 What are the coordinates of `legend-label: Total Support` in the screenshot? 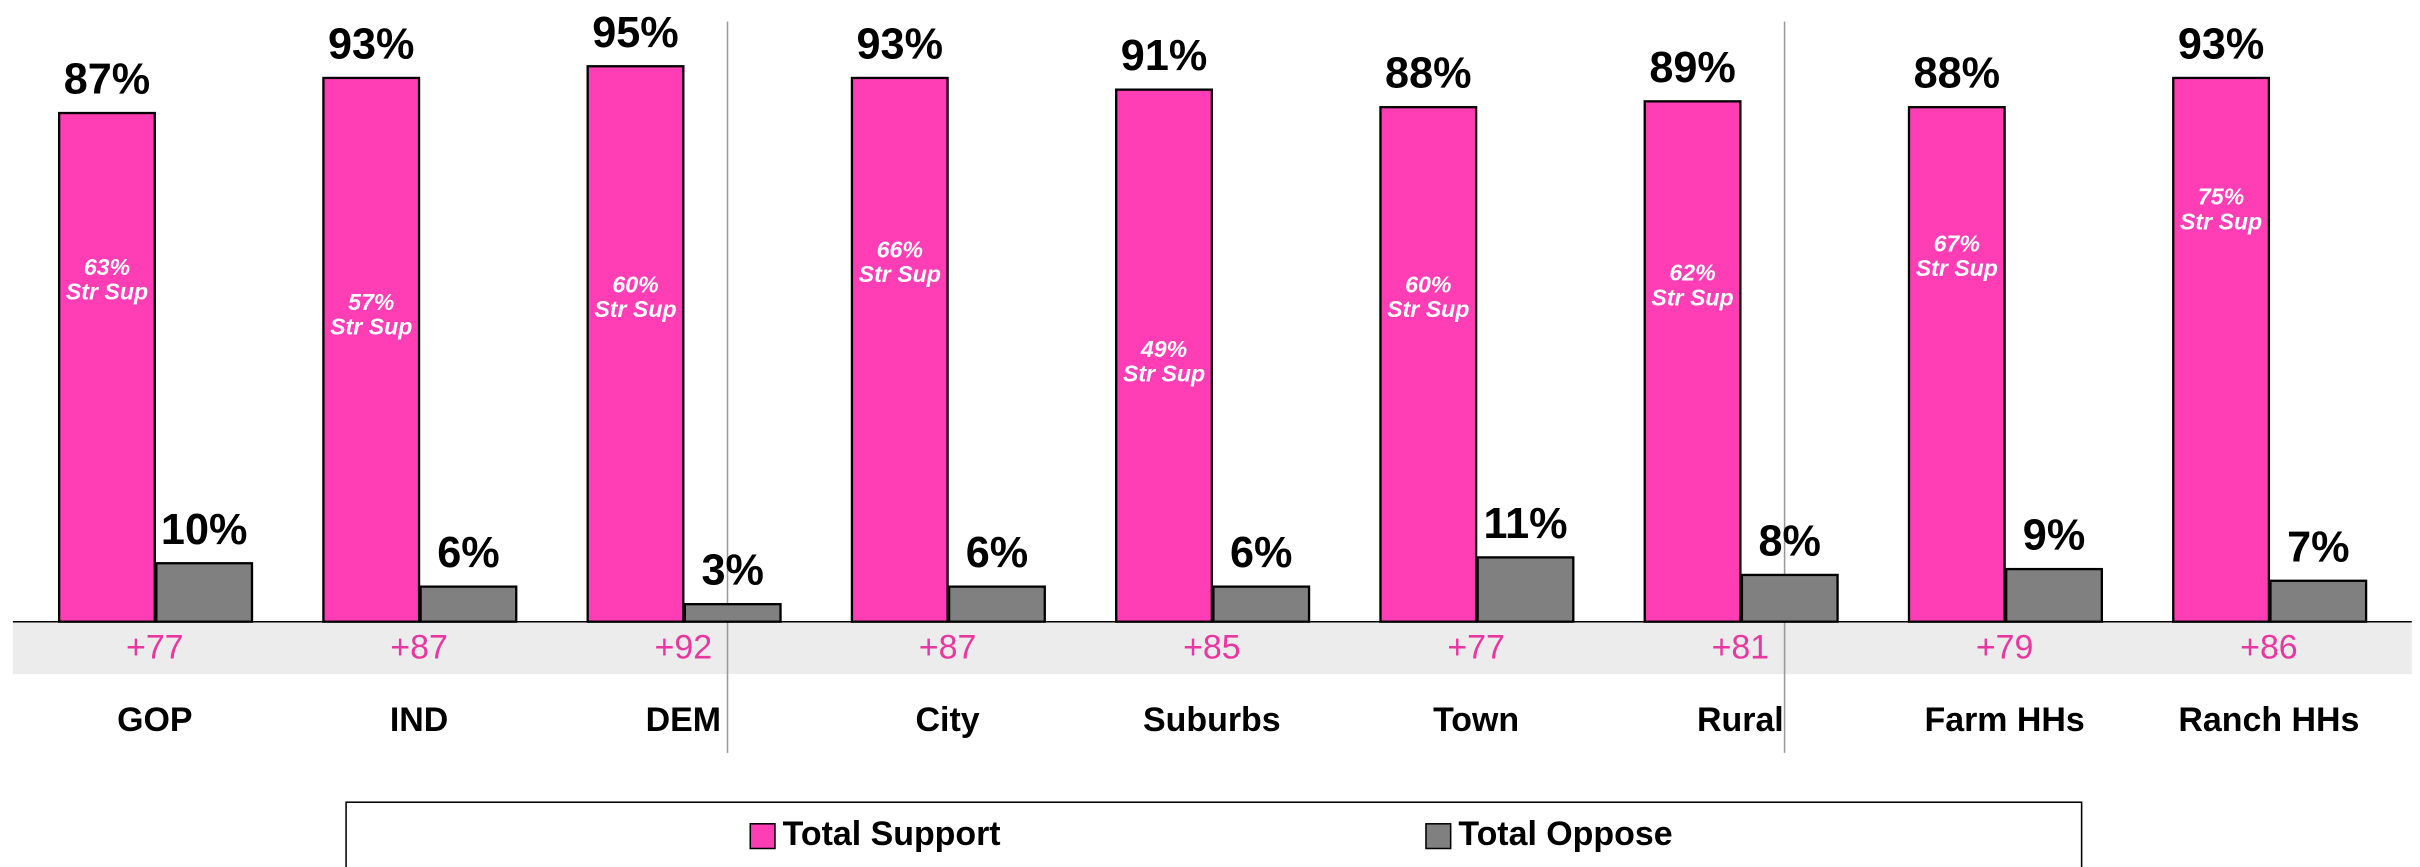 It's located at (892, 834).